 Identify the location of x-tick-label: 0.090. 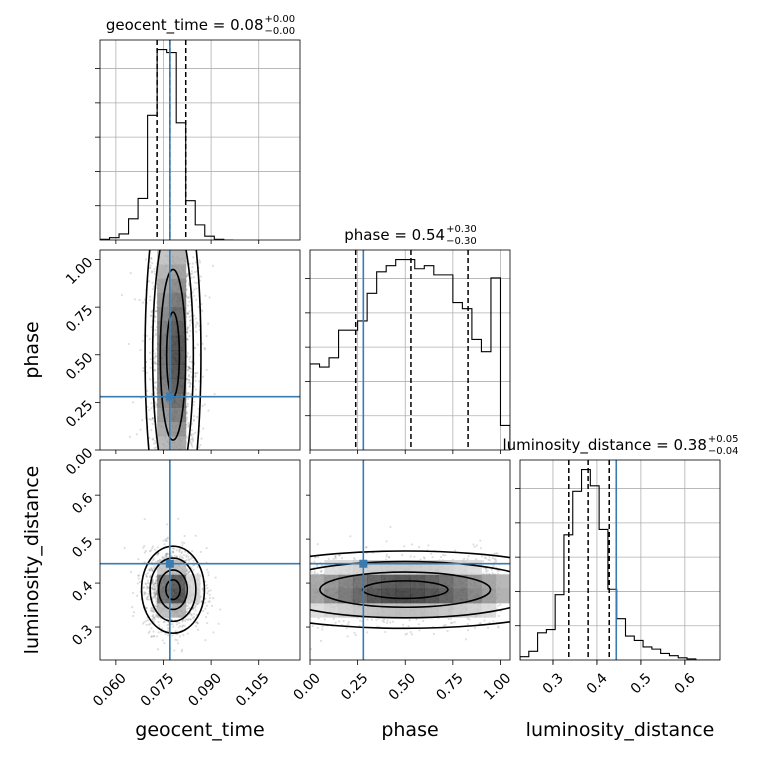
(205, 690).